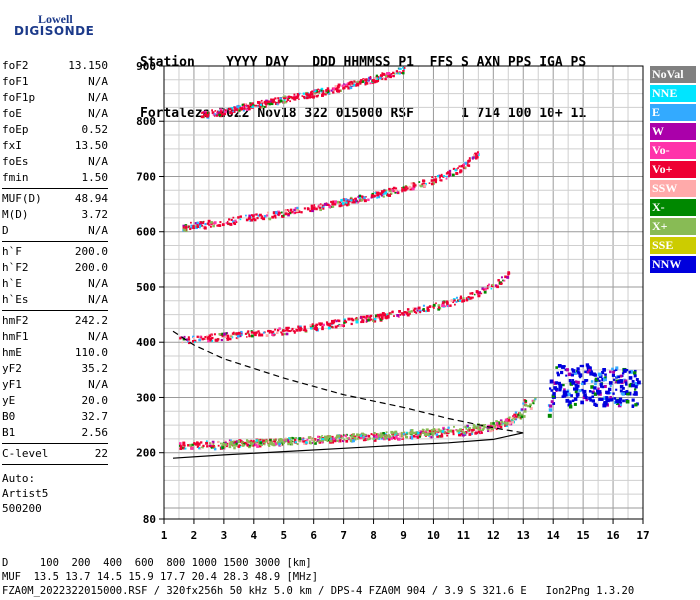 The width and height of the screenshot is (700, 600). I want to click on param-label: h`E, so click(12, 283).